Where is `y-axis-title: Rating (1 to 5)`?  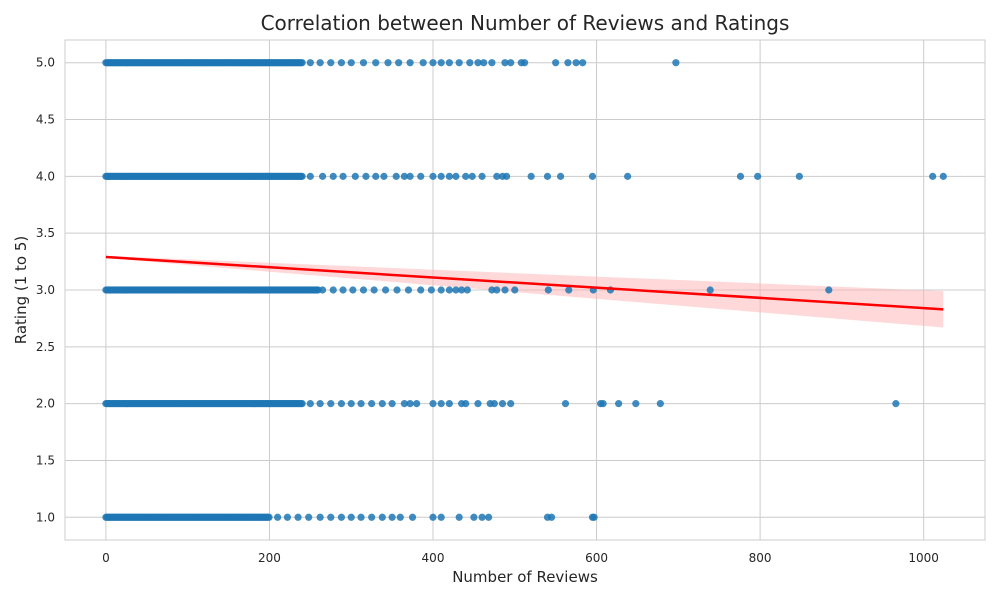
y-axis-title: Rating (1 to 5) is located at coordinates (21, 290).